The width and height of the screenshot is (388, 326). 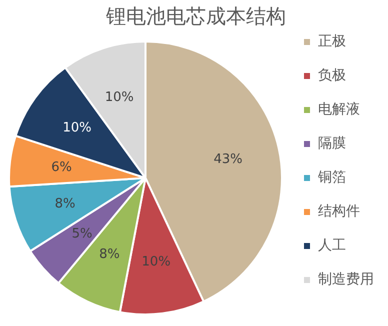 I want to click on legend-label: 制造费用, so click(x=346, y=280).